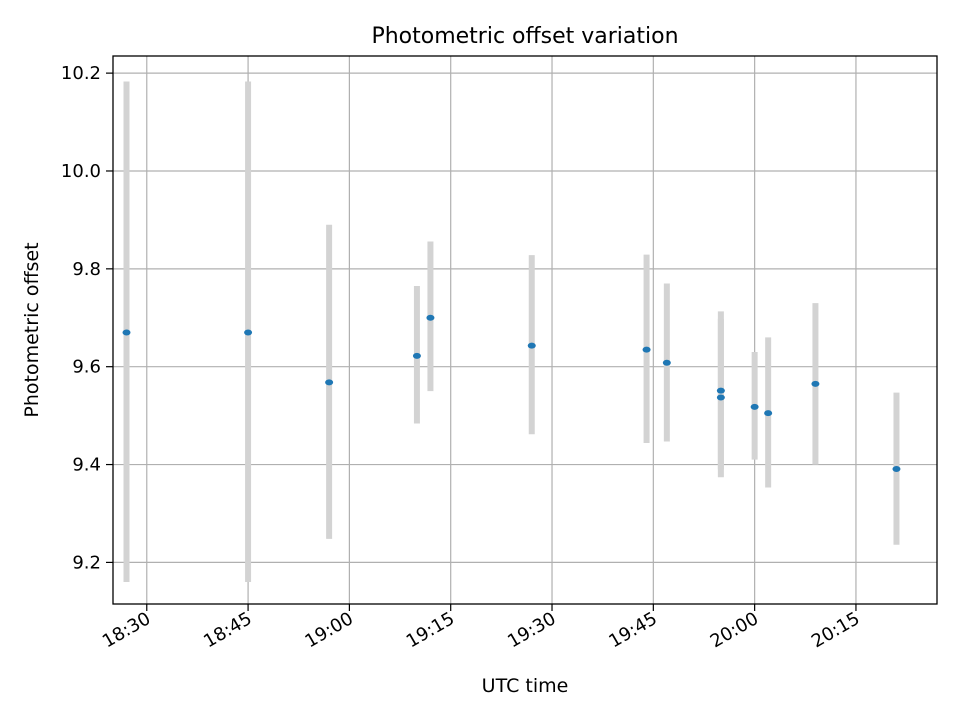 The image size is (960, 720). Describe the element at coordinates (86, 465) in the screenshot. I see `y-tick-label: 9.4` at that location.